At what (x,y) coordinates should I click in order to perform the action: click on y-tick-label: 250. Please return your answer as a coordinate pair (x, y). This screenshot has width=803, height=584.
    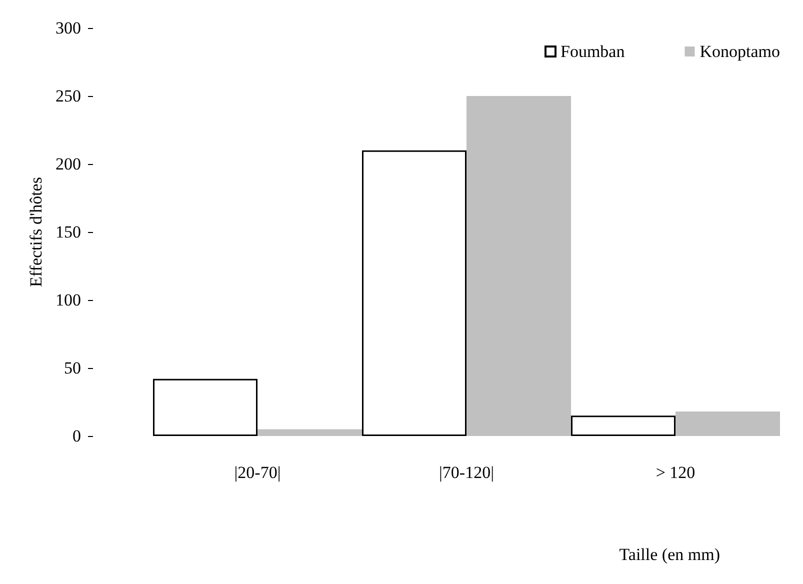
    Looking at the image, I should click on (68, 96).